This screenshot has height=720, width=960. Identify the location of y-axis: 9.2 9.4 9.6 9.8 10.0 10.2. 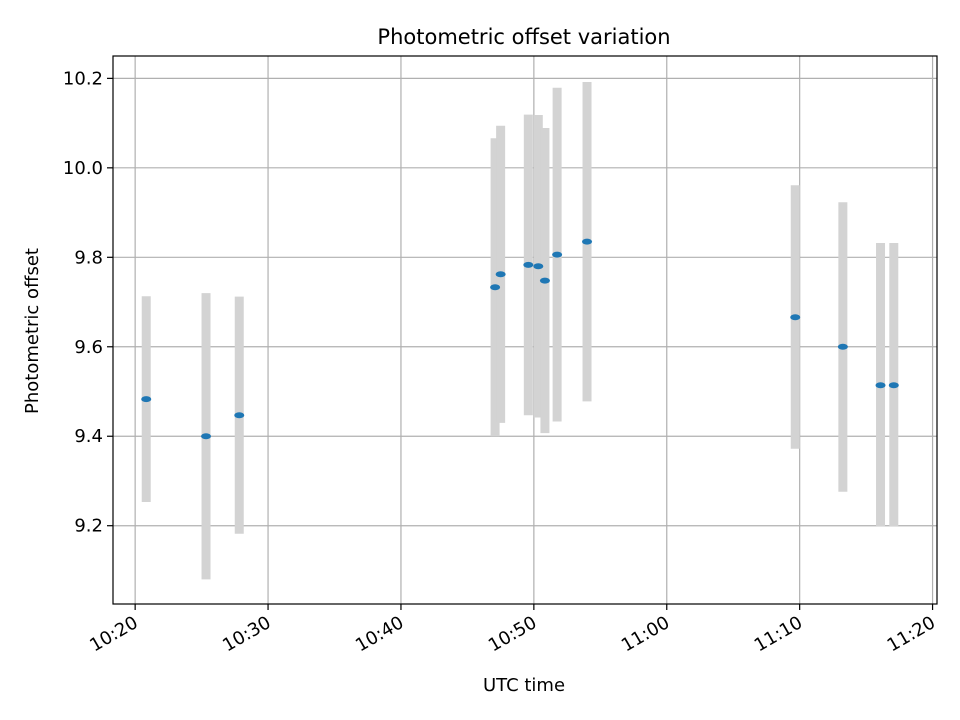
(88, 302).